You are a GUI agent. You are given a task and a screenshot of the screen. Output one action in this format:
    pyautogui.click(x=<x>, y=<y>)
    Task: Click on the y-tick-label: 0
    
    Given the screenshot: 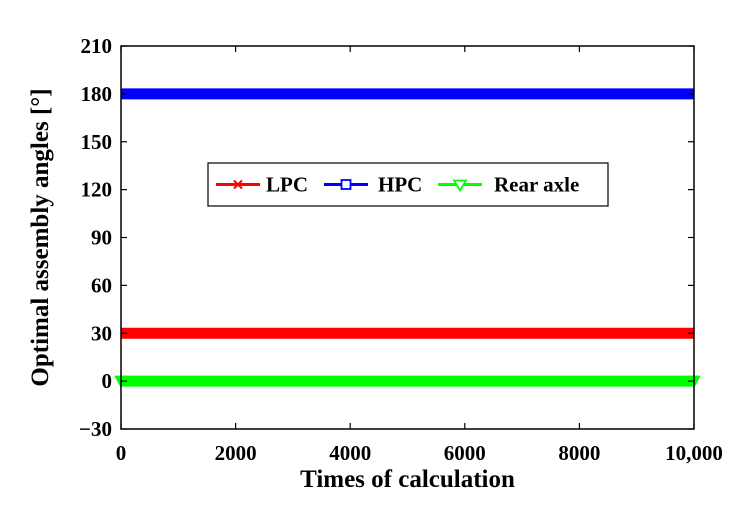 What is the action you would take?
    pyautogui.click(x=107, y=381)
    